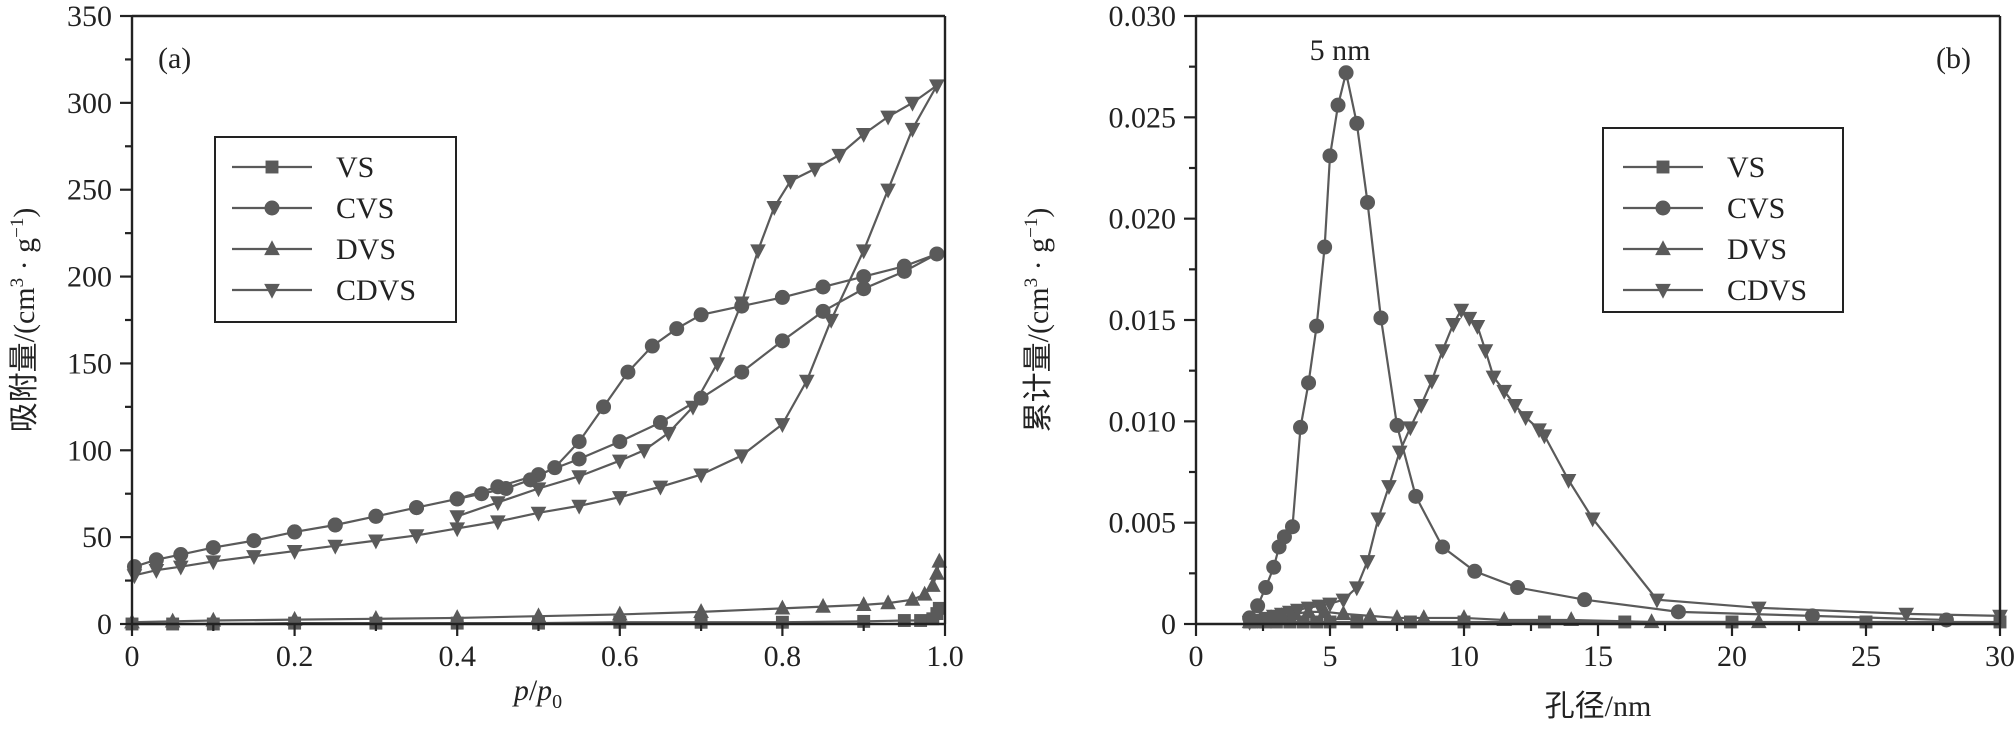 The width and height of the screenshot is (2014, 729). What do you see at coordinates (620, 656) in the screenshot?
I see `x-tick-label-a: 0.6` at bounding box center [620, 656].